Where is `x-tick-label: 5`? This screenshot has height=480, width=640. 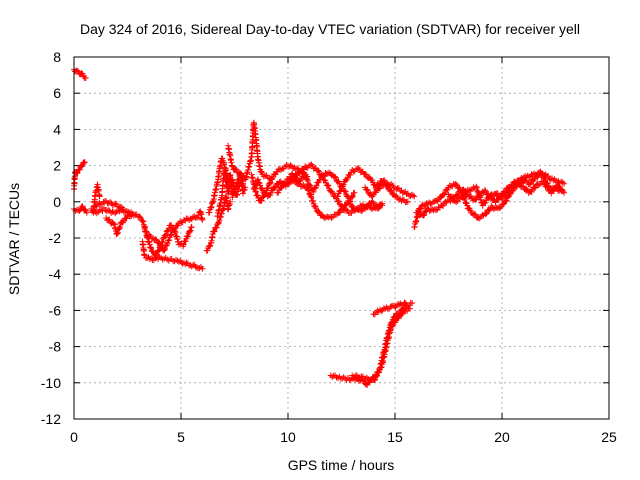 x-tick-label: 5 is located at coordinates (181, 437).